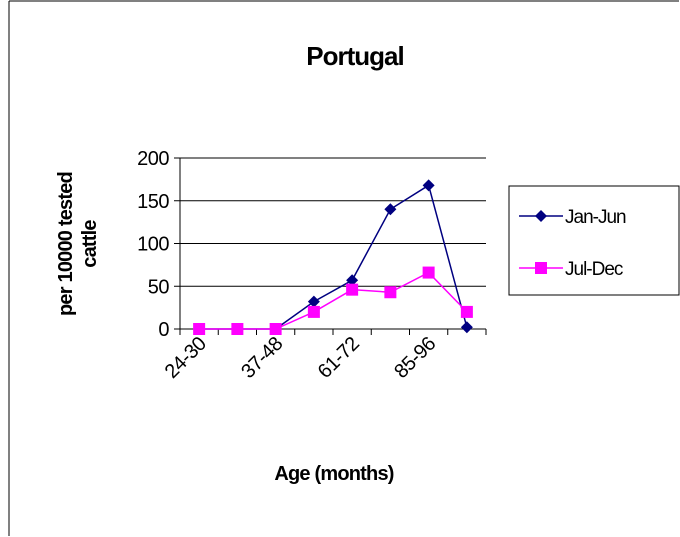  What do you see at coordinates (159, 287) in the screenshot?
I see `y-tick-label-1: 50` at bounding box center [159, 287].